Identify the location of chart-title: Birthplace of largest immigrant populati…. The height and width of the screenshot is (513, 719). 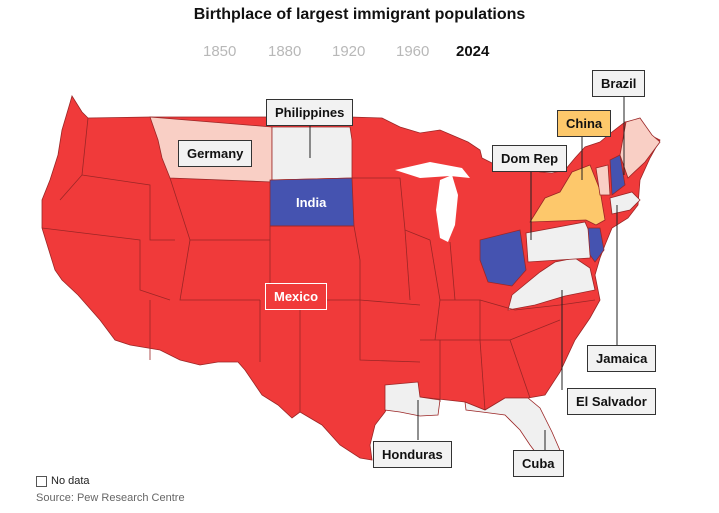
(359, 14).